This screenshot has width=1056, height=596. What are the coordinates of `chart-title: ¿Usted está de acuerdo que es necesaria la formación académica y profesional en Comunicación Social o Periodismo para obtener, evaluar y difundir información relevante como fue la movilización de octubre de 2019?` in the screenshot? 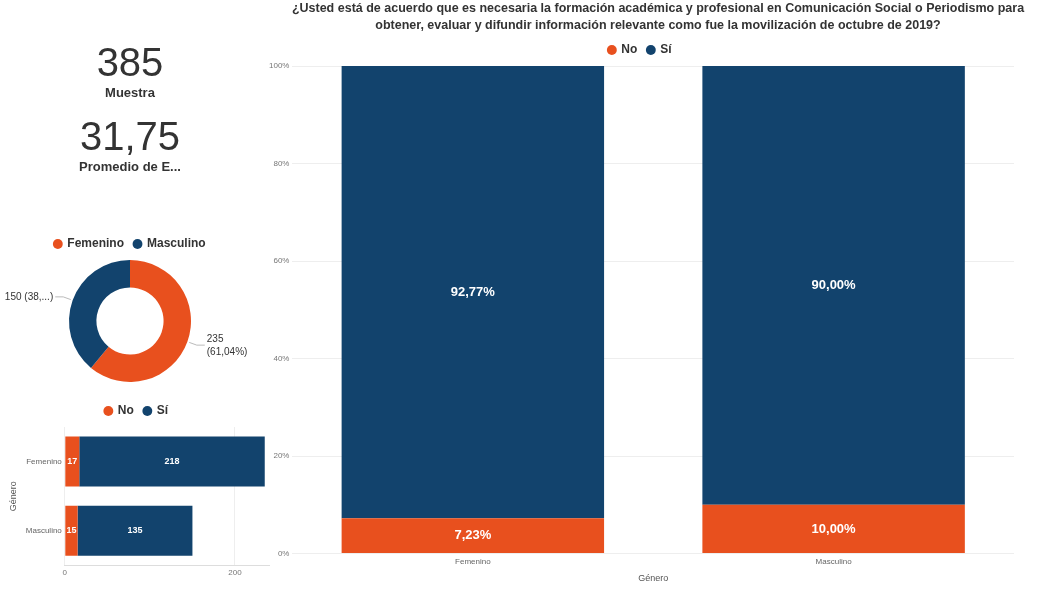 It's located at (658, 17).